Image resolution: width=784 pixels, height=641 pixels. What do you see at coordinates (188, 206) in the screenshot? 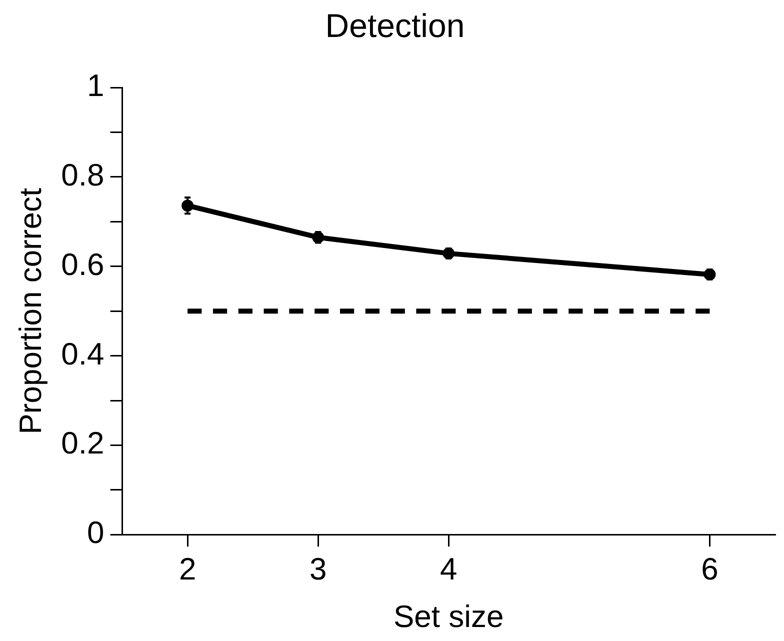
I see `point` at bounding box center [188, 206].